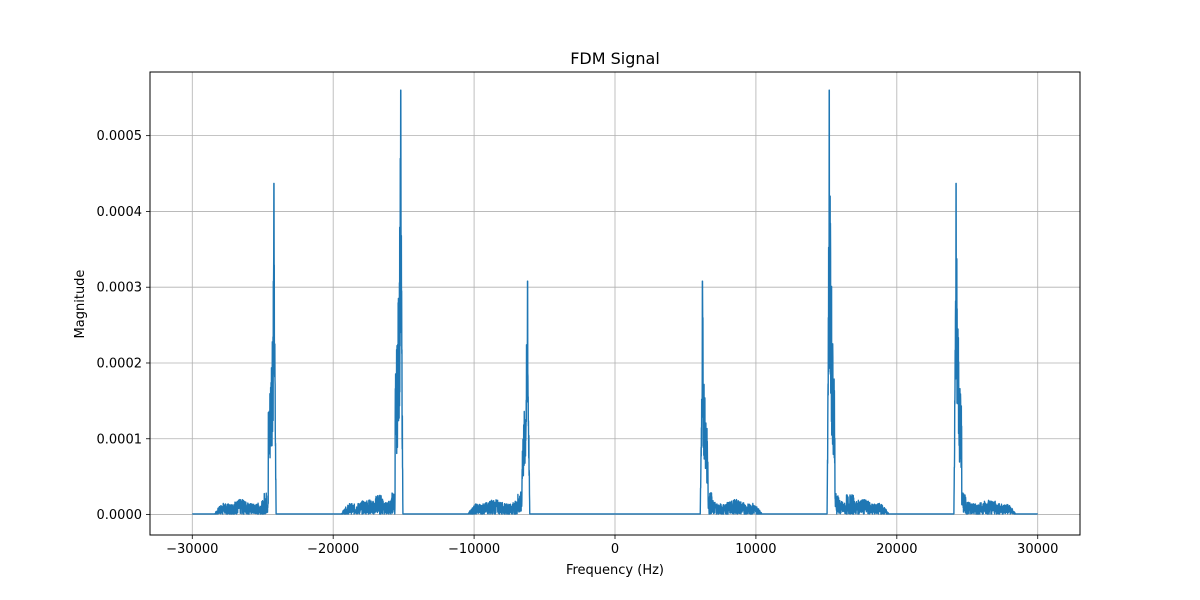 The height and width of the screenshot is (600, 1200). I want to click on x-tick-label: 30000, so click(1037, 549).